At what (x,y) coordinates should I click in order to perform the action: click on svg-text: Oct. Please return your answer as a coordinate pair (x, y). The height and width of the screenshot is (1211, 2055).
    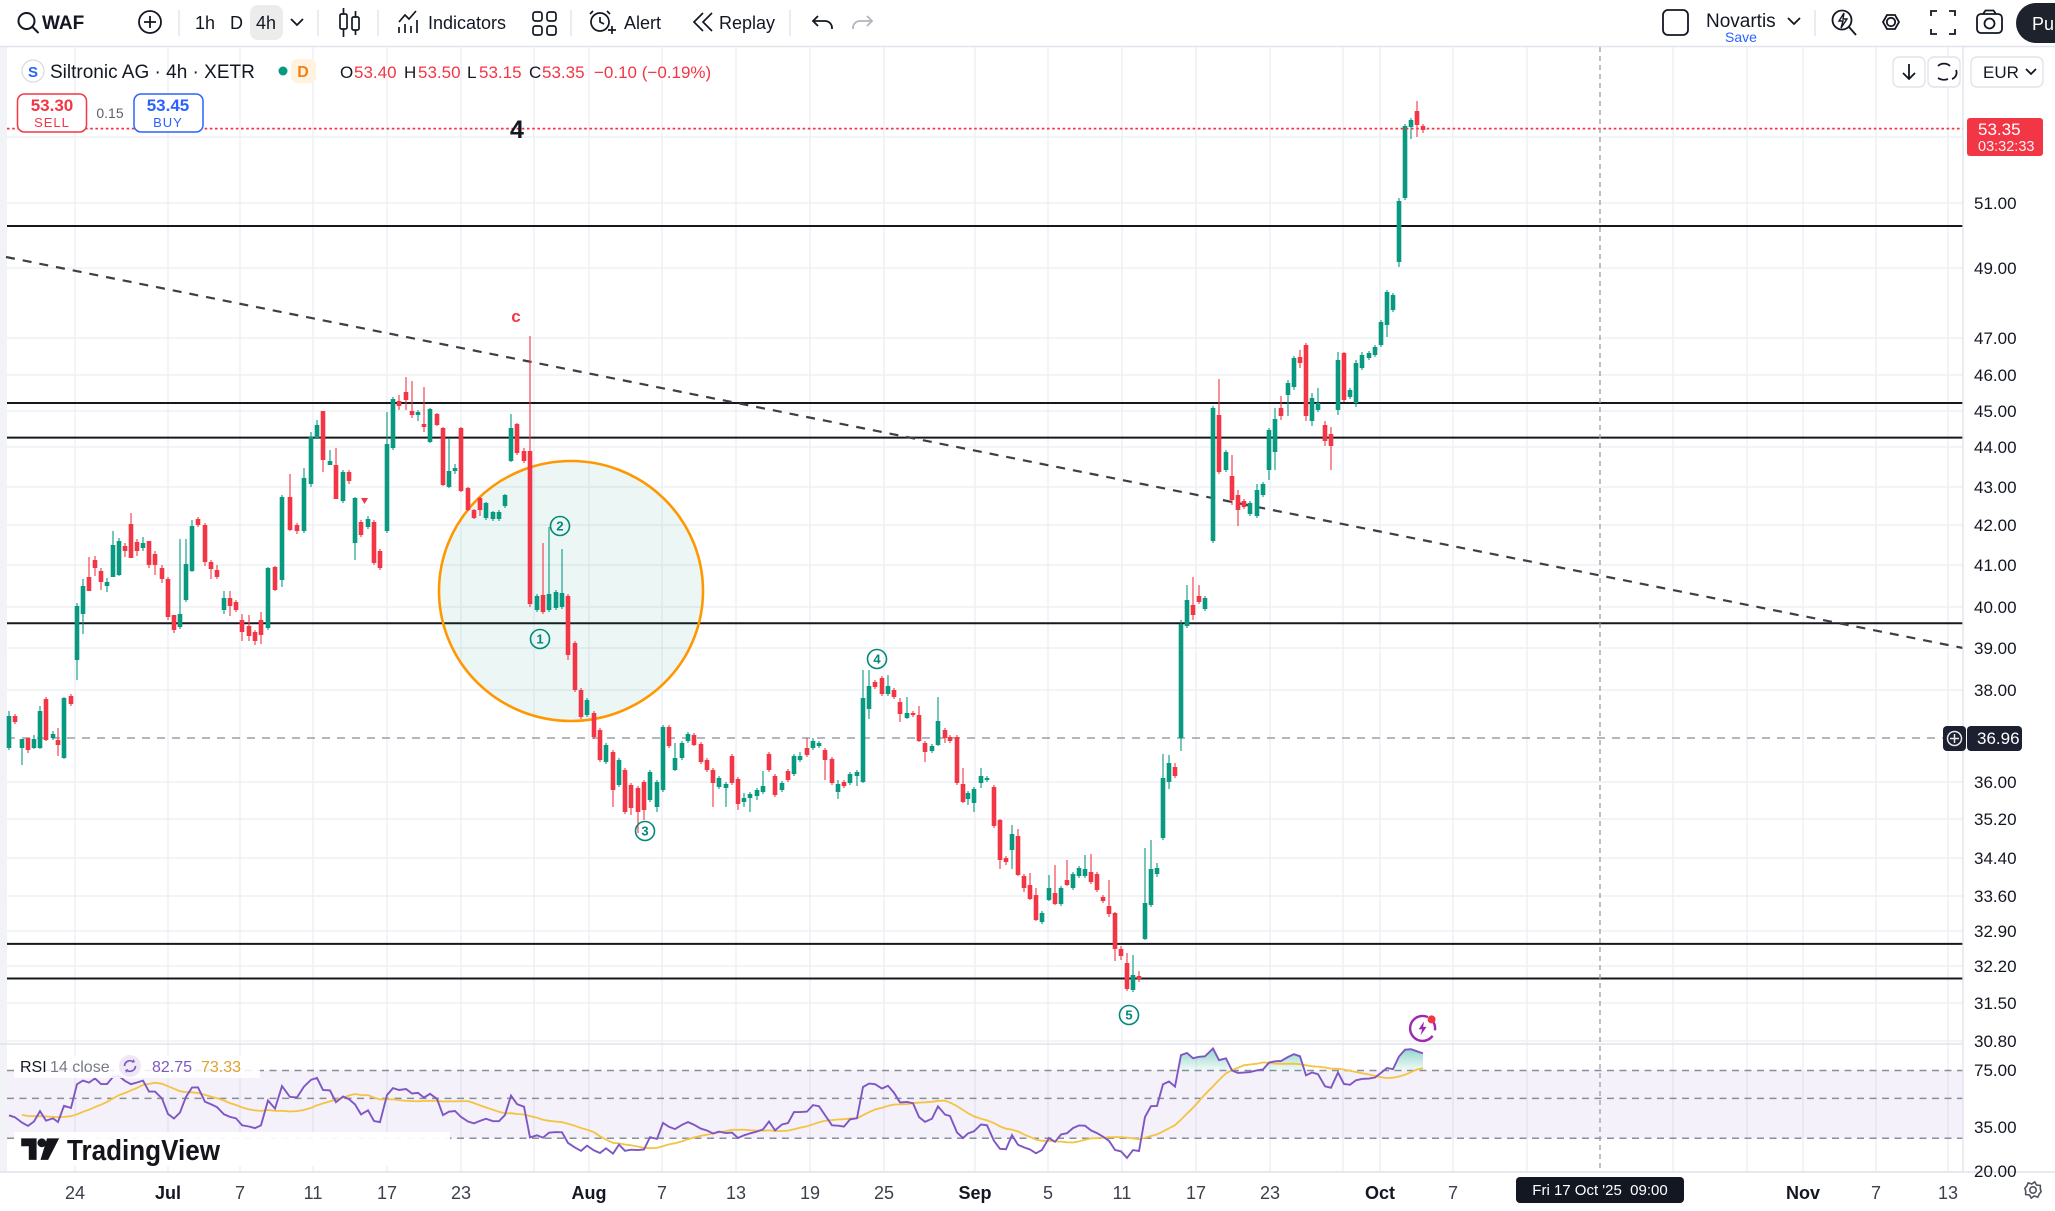
    Looking at the image, I should click on (1380, 1193).